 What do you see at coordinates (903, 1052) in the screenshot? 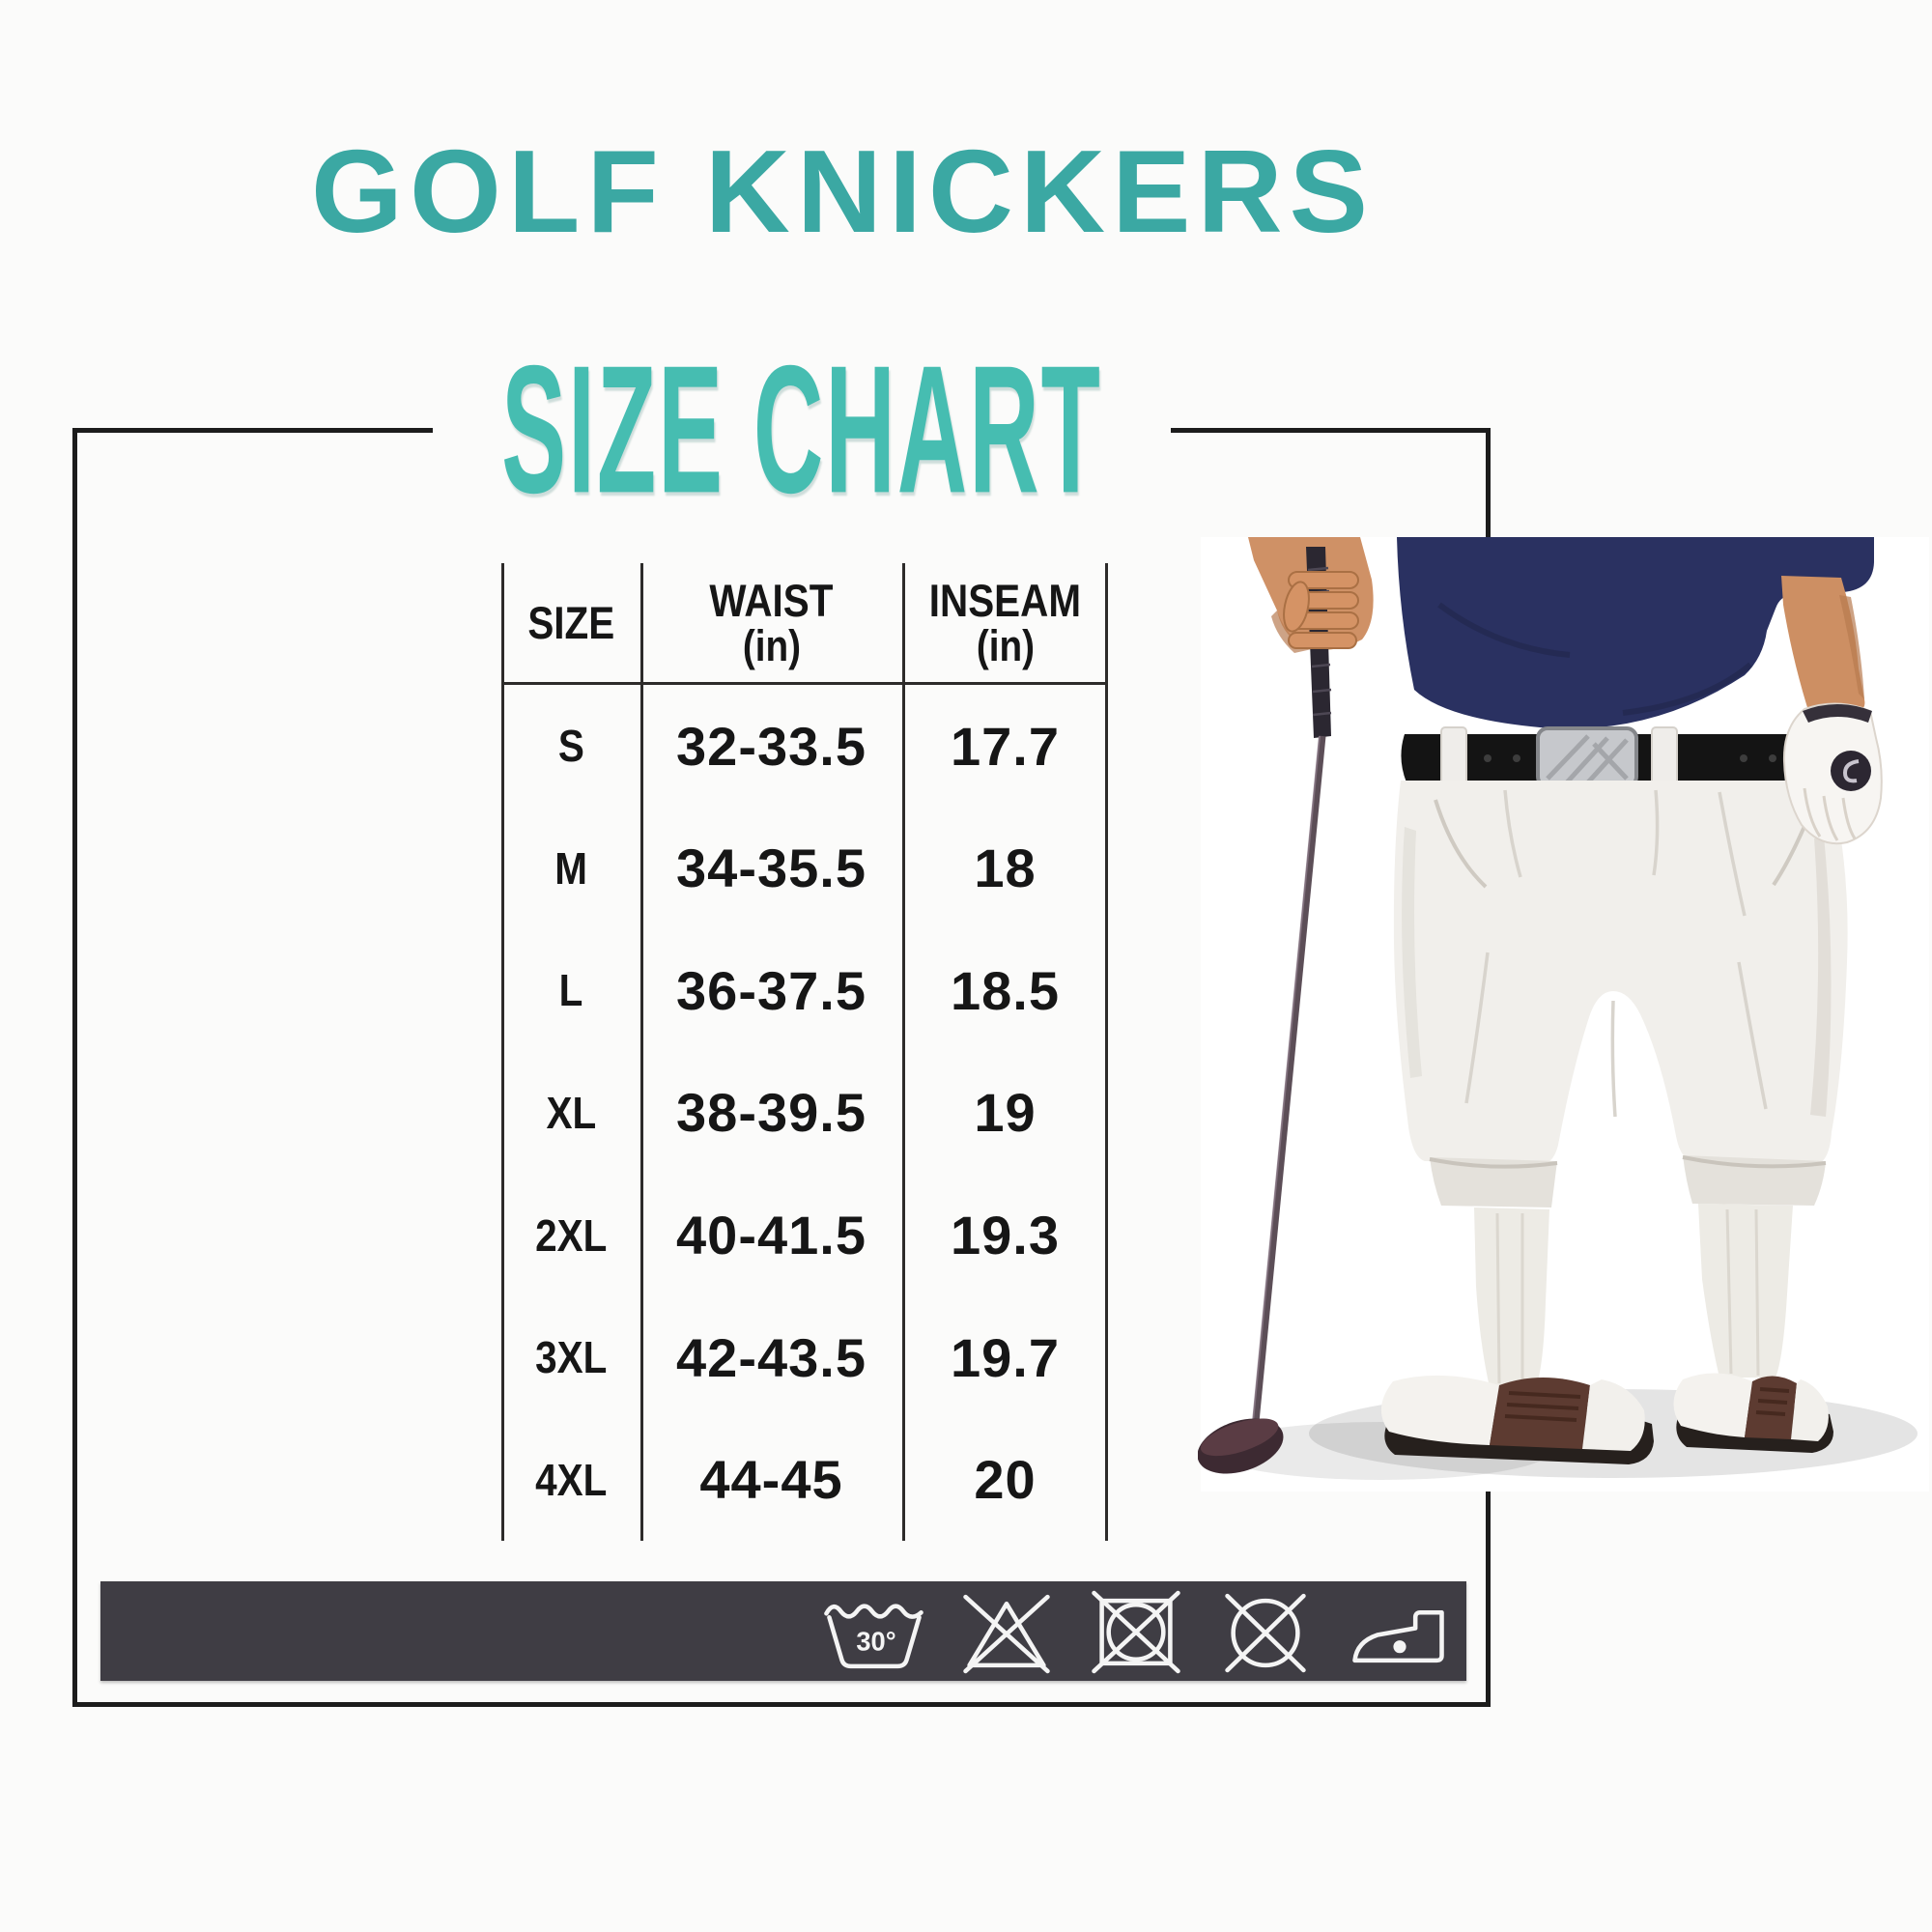
I see `table-line-col2` at bounding box center [903, 1052].